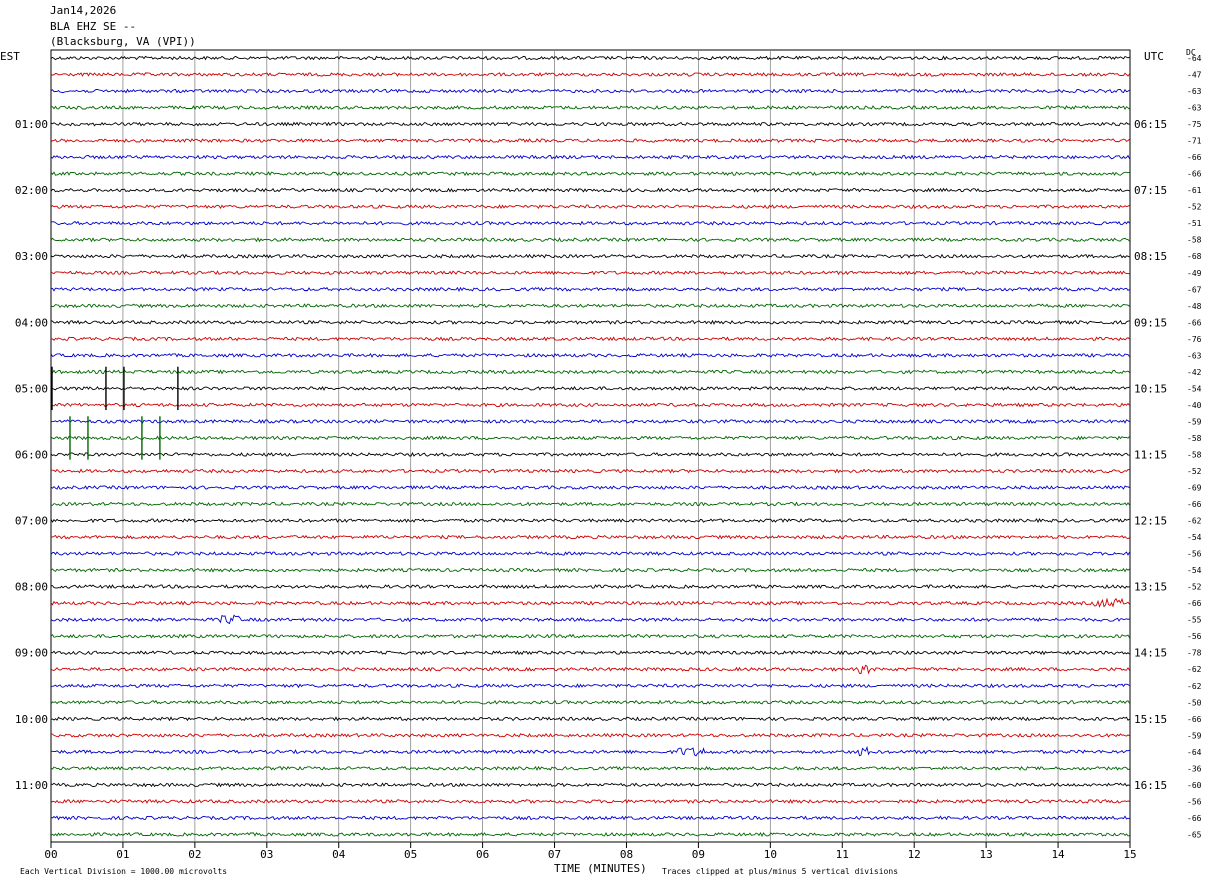 This screenshot has height=886, width=1210. What do you see at coordinates (842, 854) in the screenshot?
I see `x-tick-label: 11` at bounding box center [842, 854].